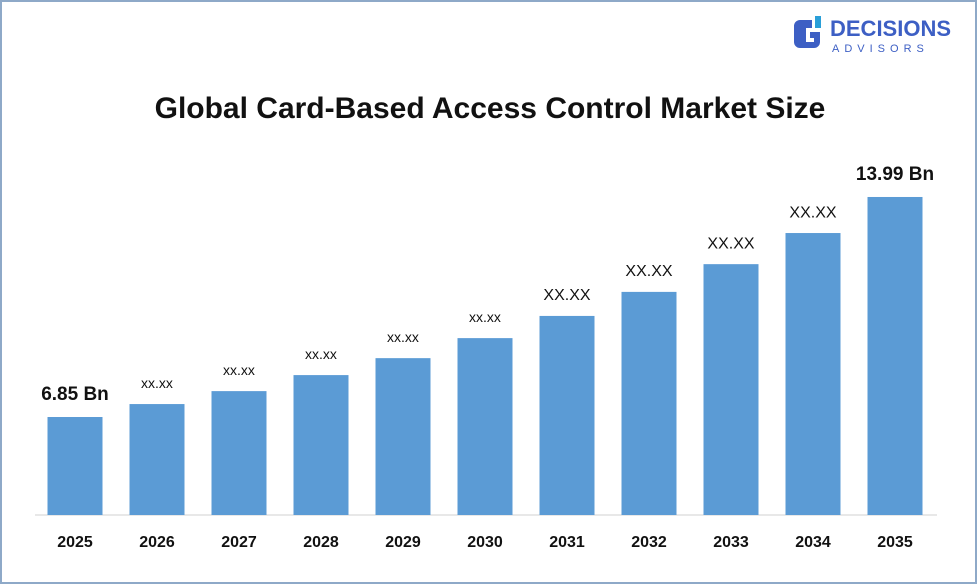  I want to click on logo-tagline: ADVISORS, so click(880, 49).